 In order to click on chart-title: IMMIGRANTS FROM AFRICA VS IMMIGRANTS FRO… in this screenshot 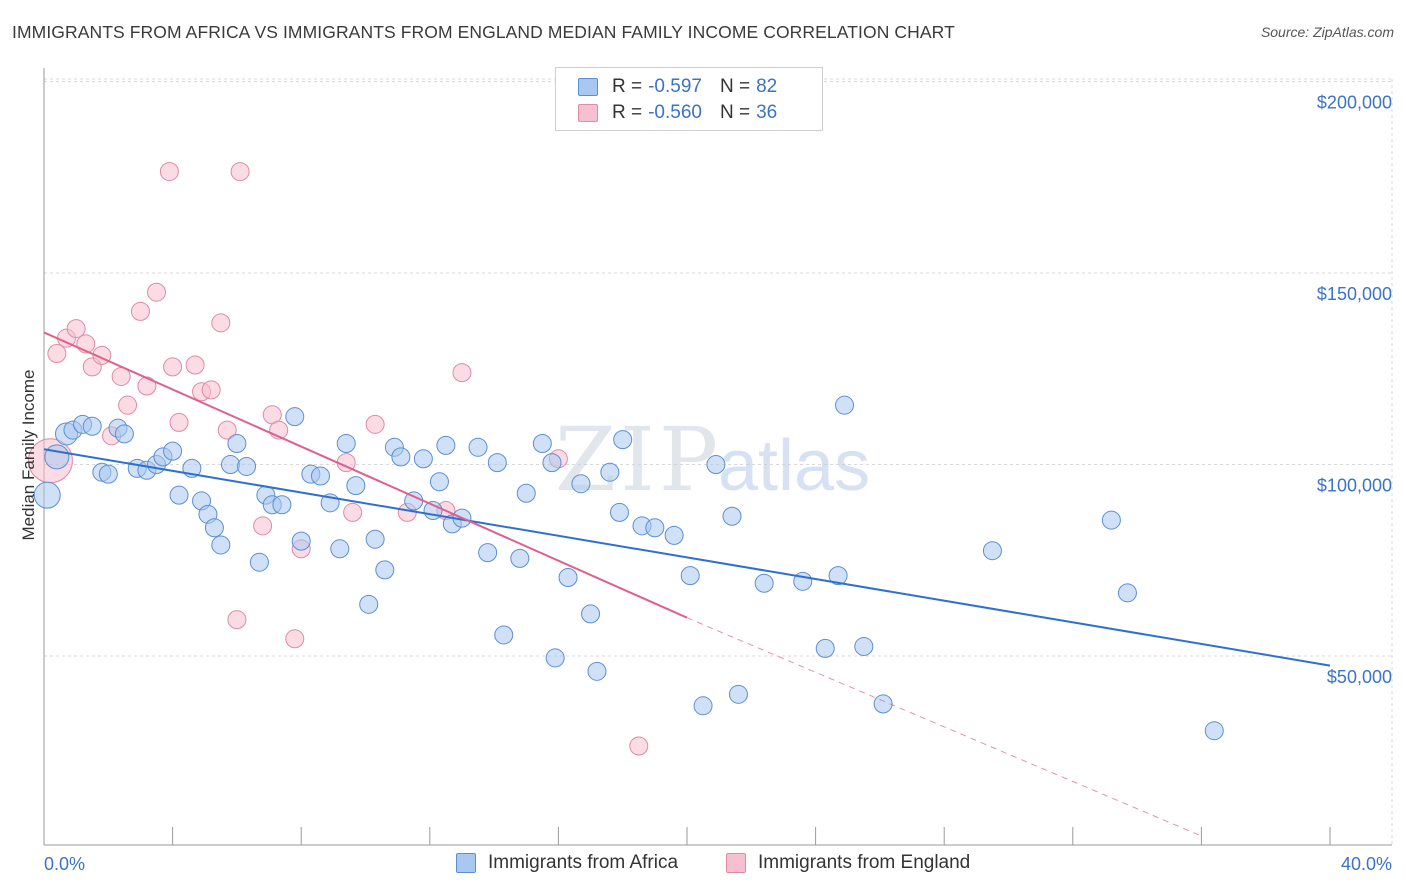, I will do `click(483, 32)`.